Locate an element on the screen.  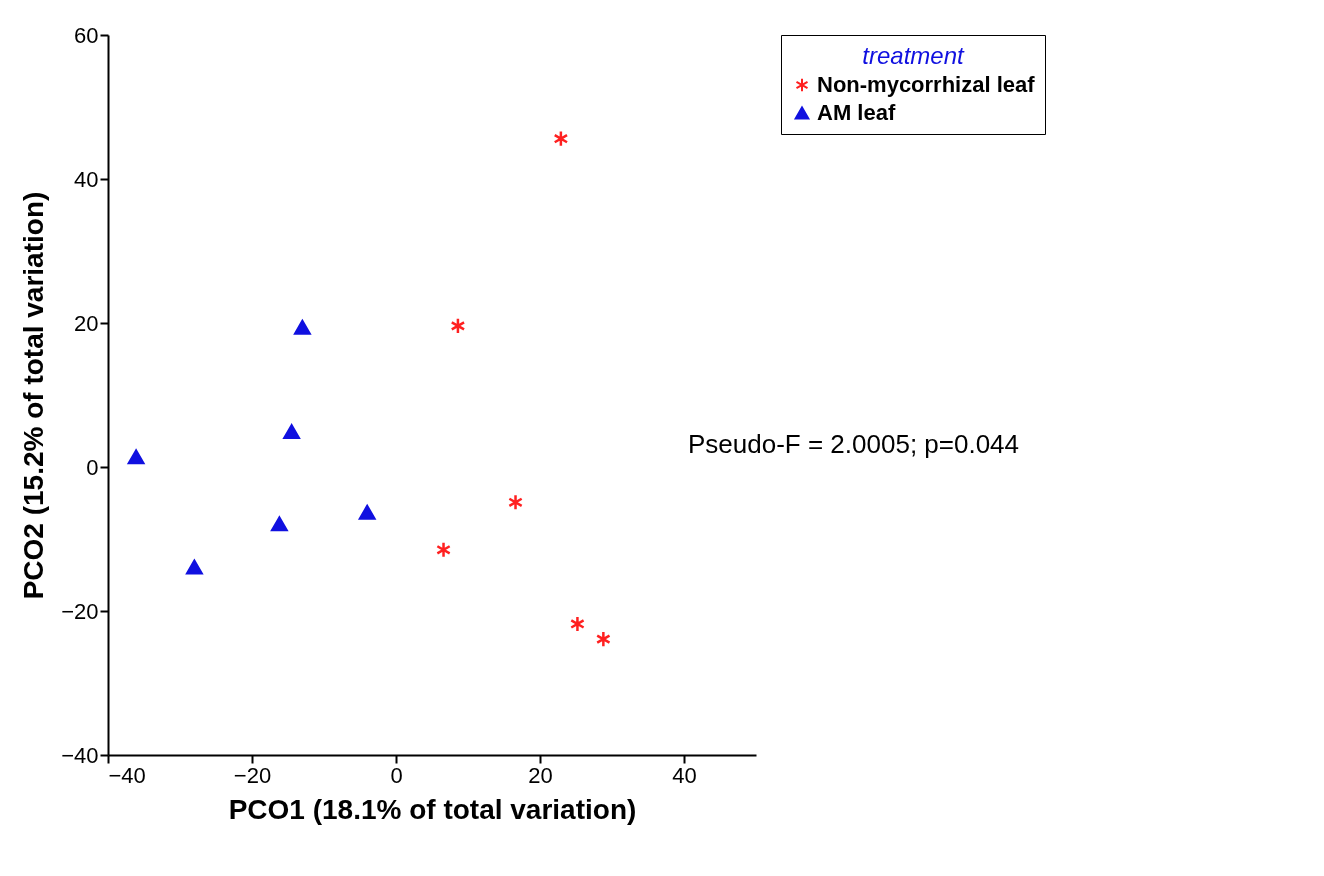
x-tick-label: −20 is located at coordinates (252, 775).